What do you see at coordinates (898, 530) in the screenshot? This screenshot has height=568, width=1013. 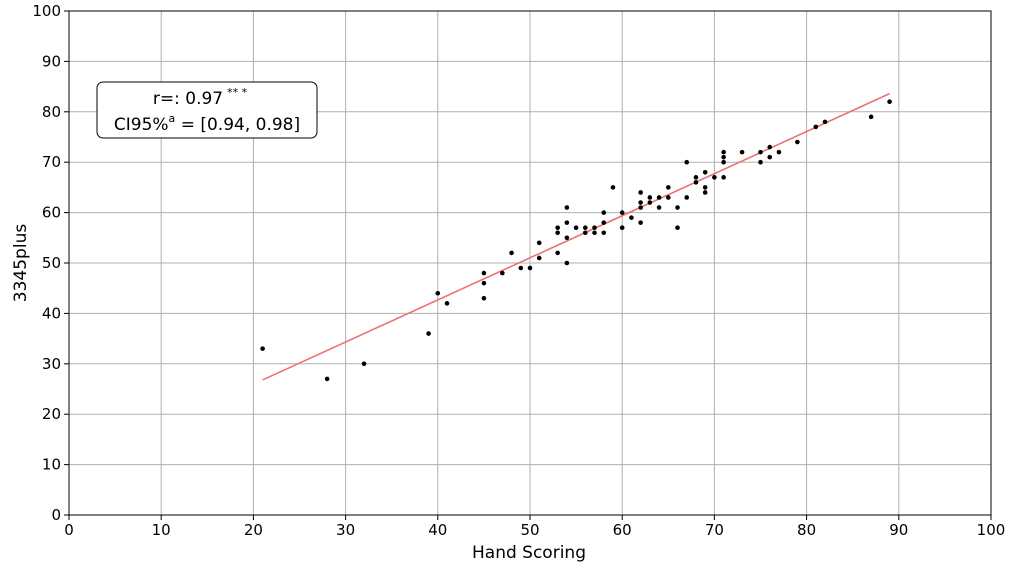 I see `x-tick-label-90: 90` at bounding box center [898, 530].